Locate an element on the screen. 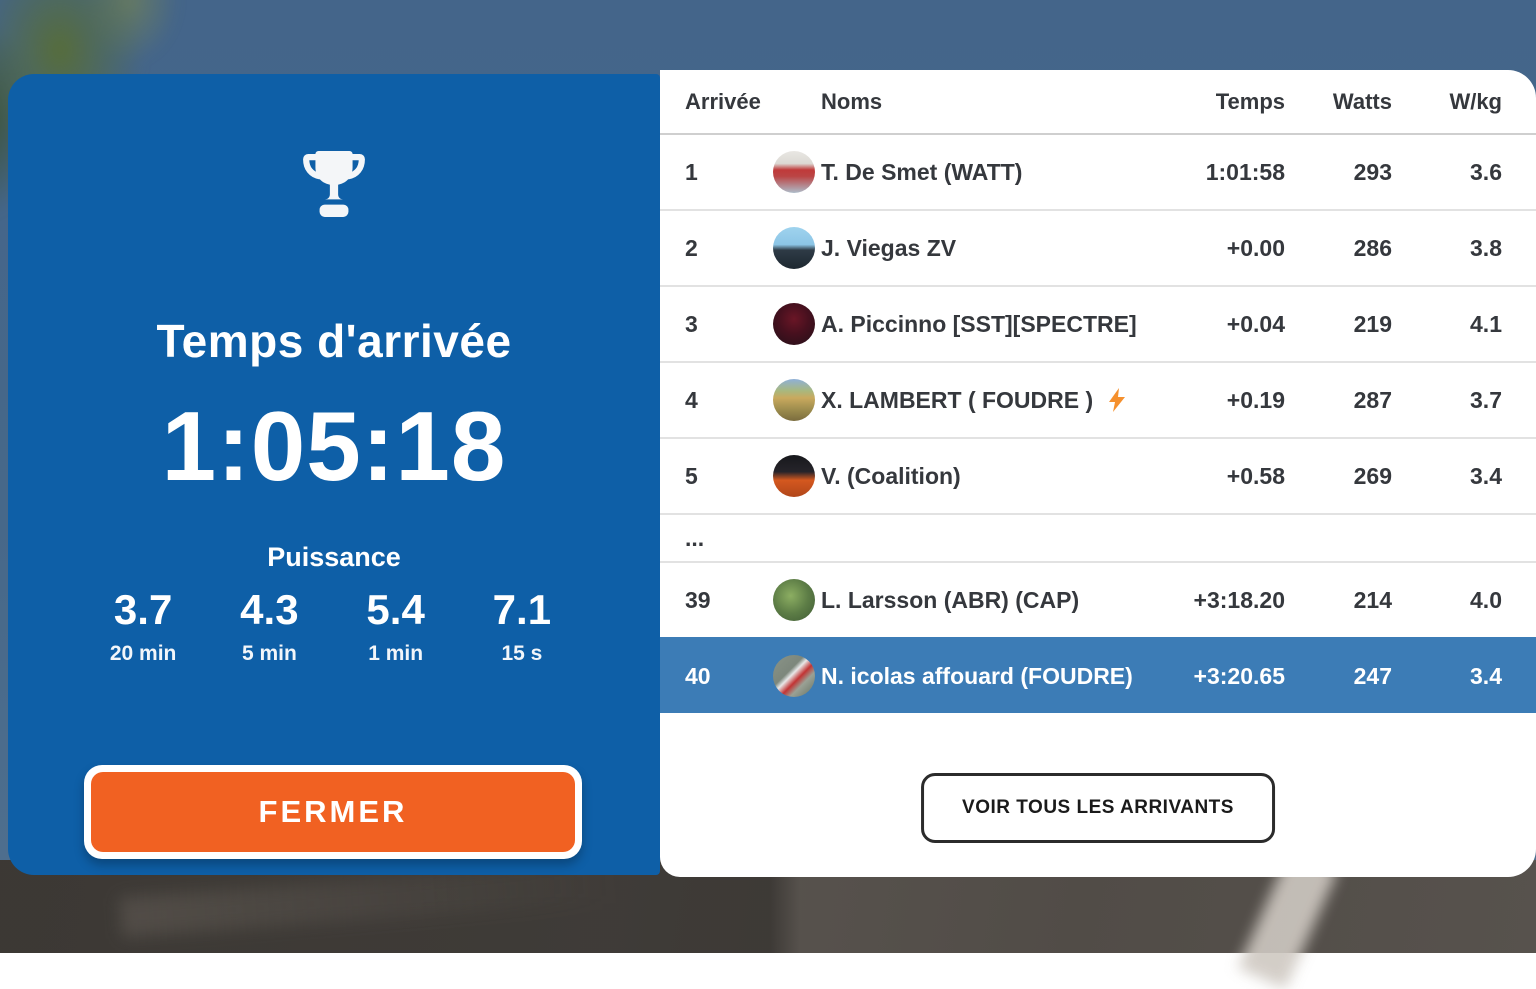 This screenshot has height=989, width=1536. power-value: 7.1 is located at coordinates (522, 610).